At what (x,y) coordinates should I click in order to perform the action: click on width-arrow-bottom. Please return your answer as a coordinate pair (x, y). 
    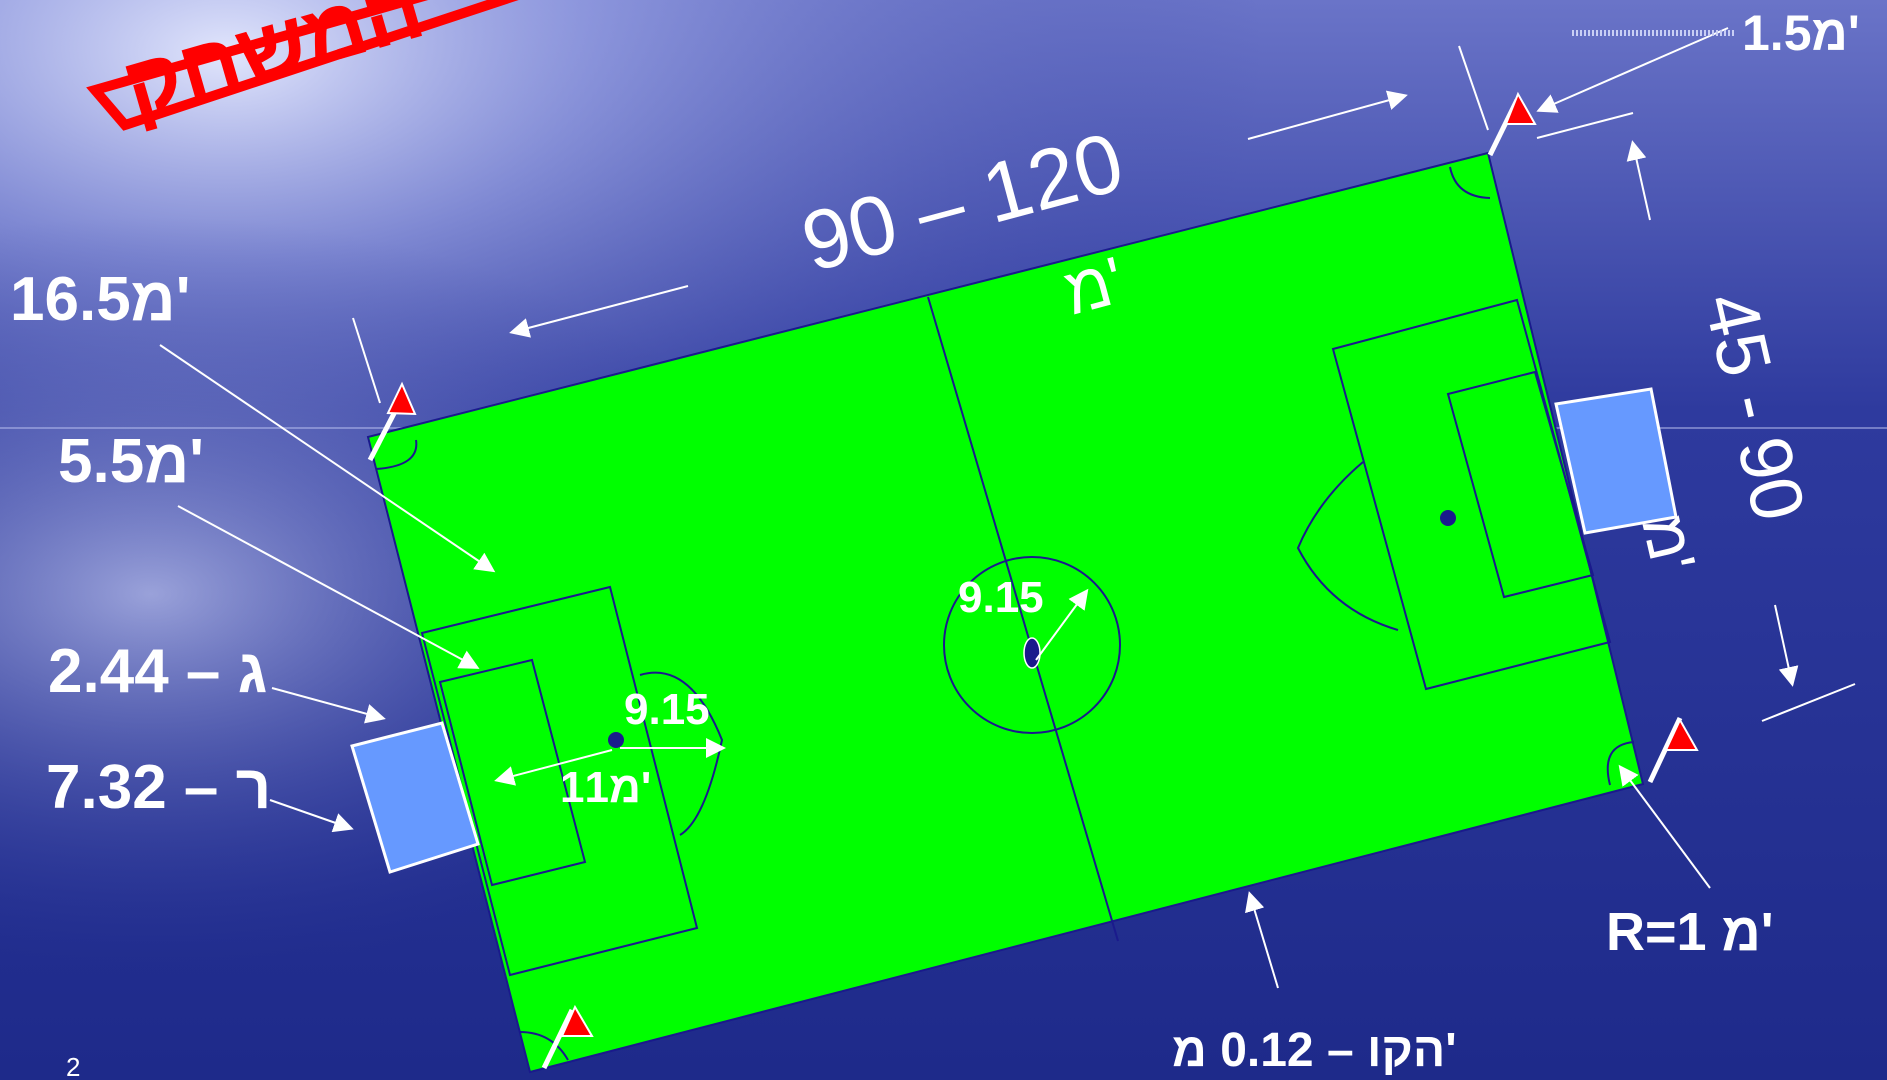
    Looking at the image, I should click on (1786, 645).